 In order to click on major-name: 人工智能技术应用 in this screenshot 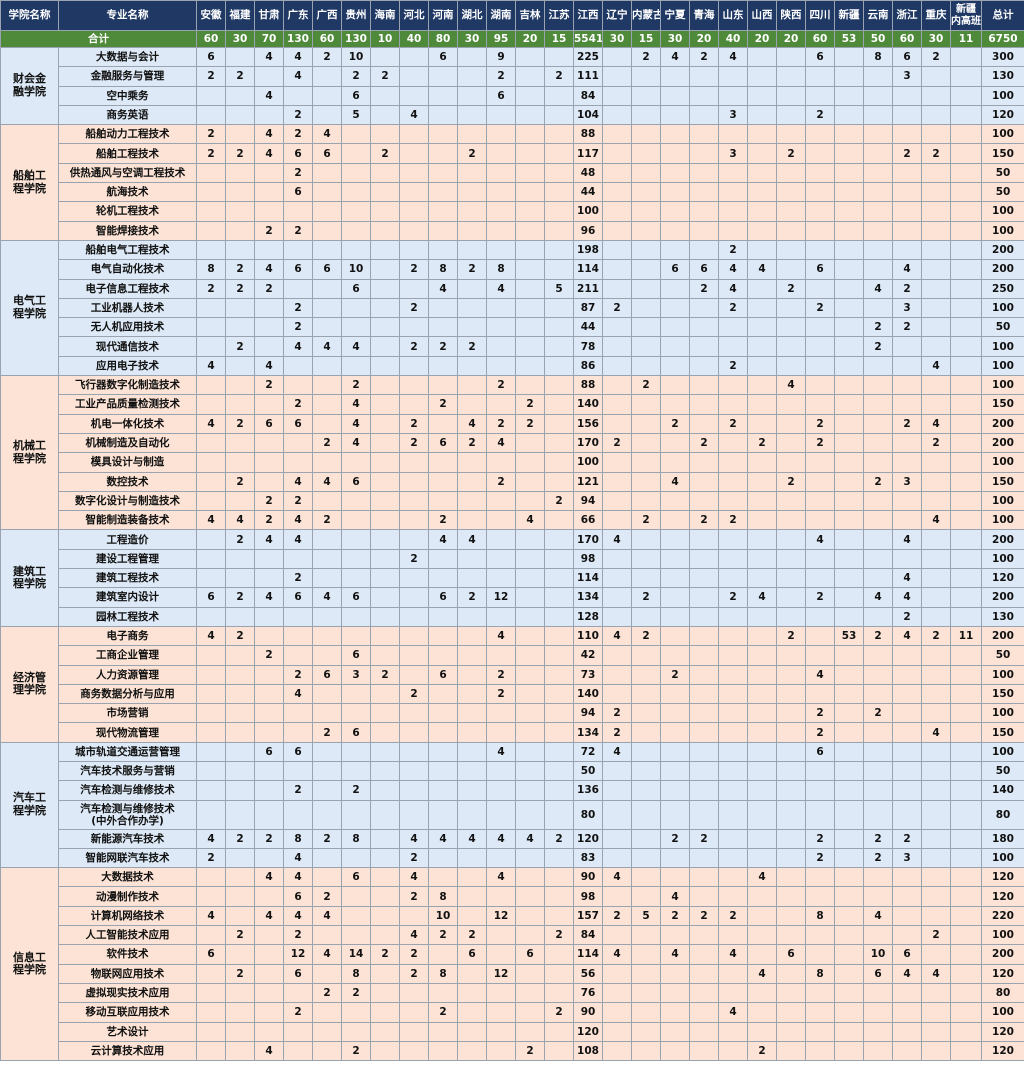, I will do `click(127, 935)`.